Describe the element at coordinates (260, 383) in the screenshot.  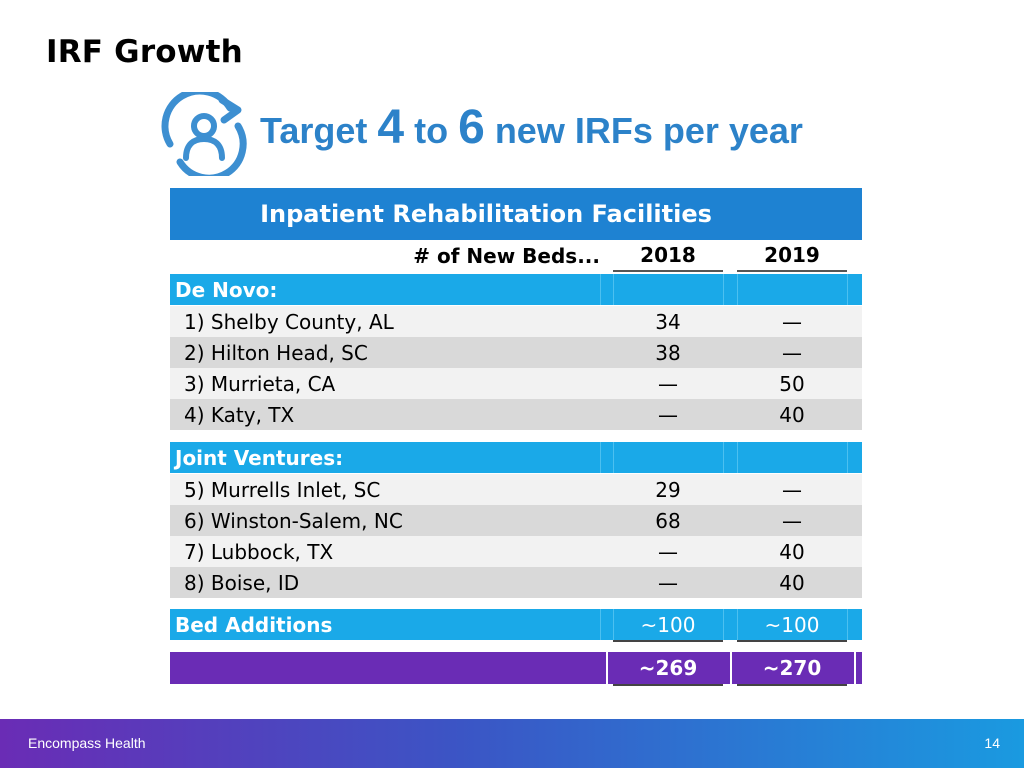
I see `row-label: 3) Murrieta, CA` at that location.